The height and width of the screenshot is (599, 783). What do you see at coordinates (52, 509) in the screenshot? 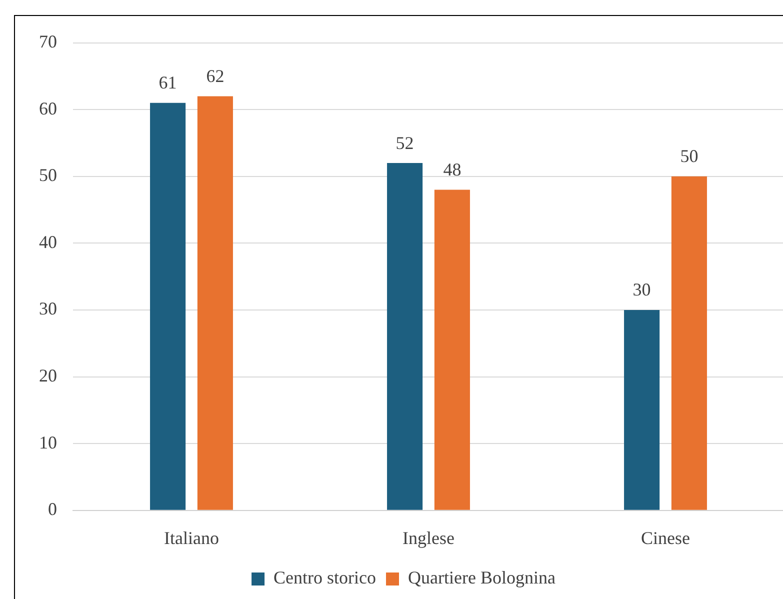
I see `y-tick-label: 0` at bounding box center [52, 509].